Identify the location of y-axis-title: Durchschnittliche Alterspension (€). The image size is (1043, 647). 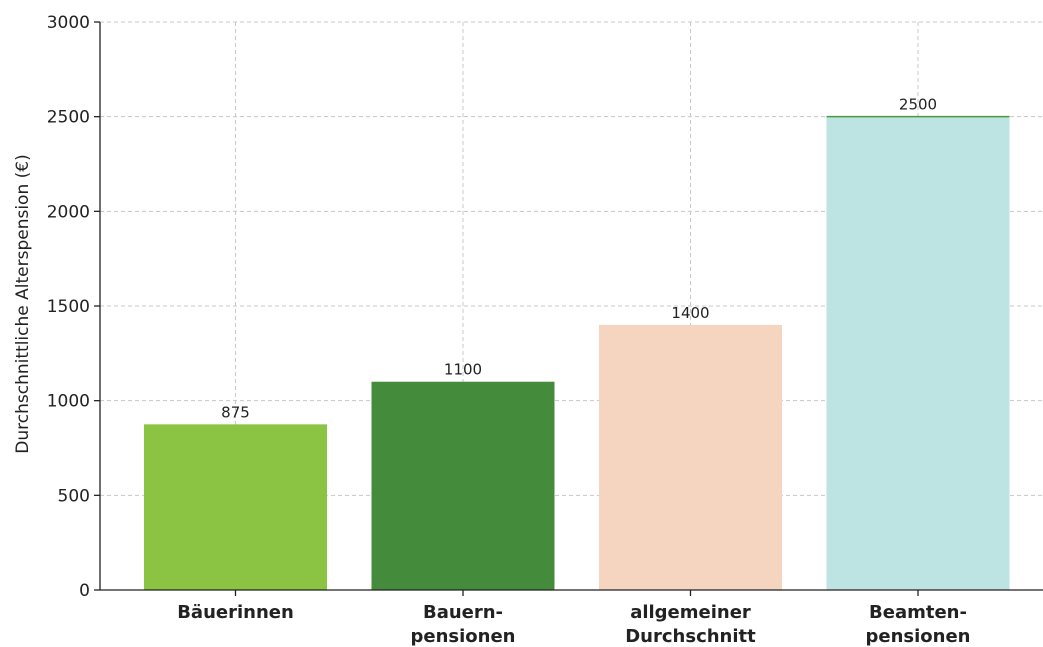
(23, 303).